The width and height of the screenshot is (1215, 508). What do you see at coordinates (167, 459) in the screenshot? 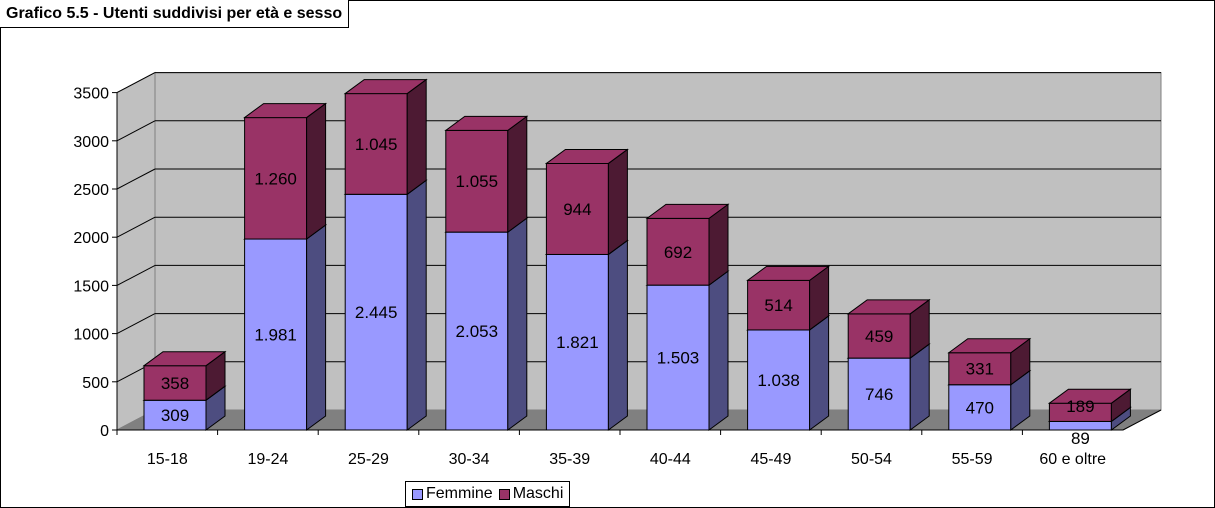
I see `x-tick-label: 15-18` at bounding box center [167, 459].